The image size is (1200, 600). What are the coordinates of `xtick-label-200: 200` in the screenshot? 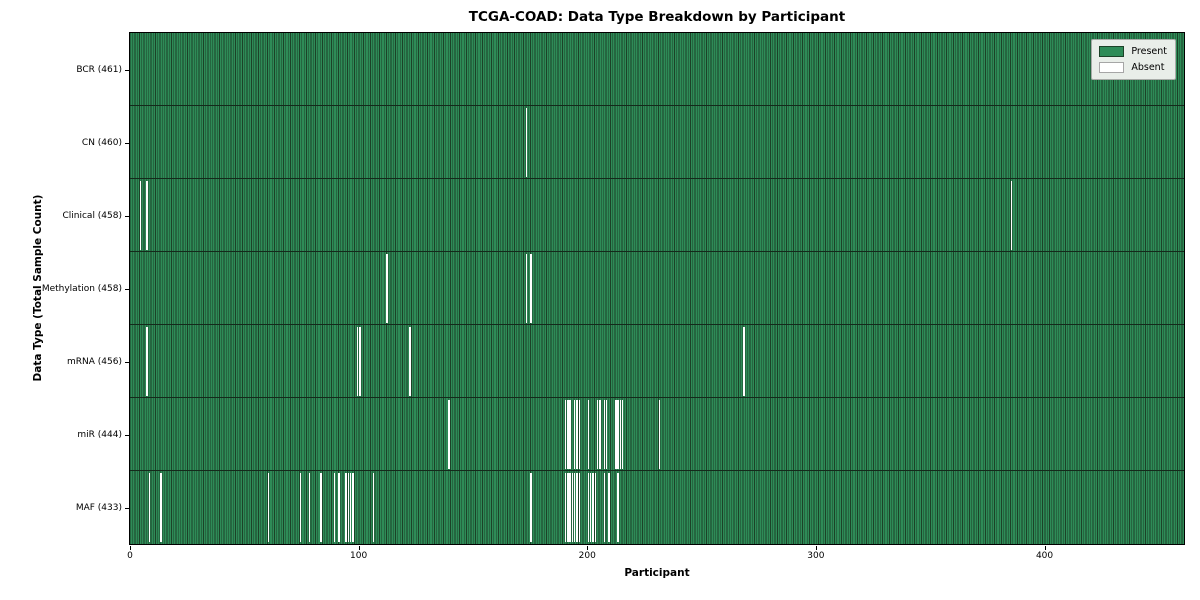 It's located at (587, 556).